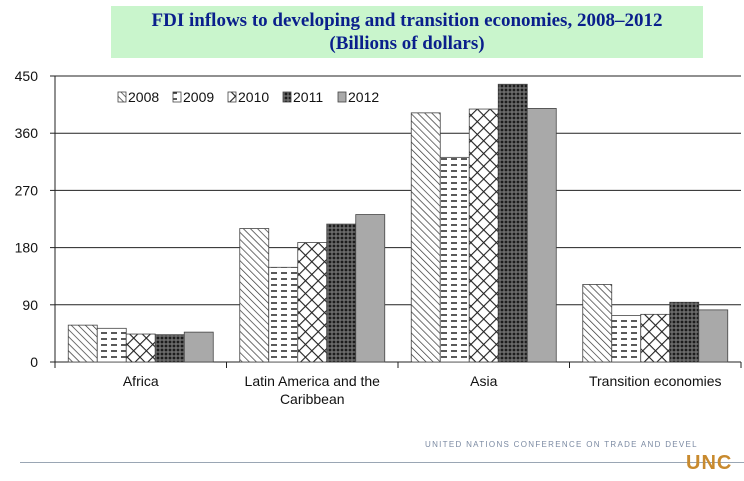 The image size is (744, 481). I want to click on legend-label: 2012, so click(363, 97).